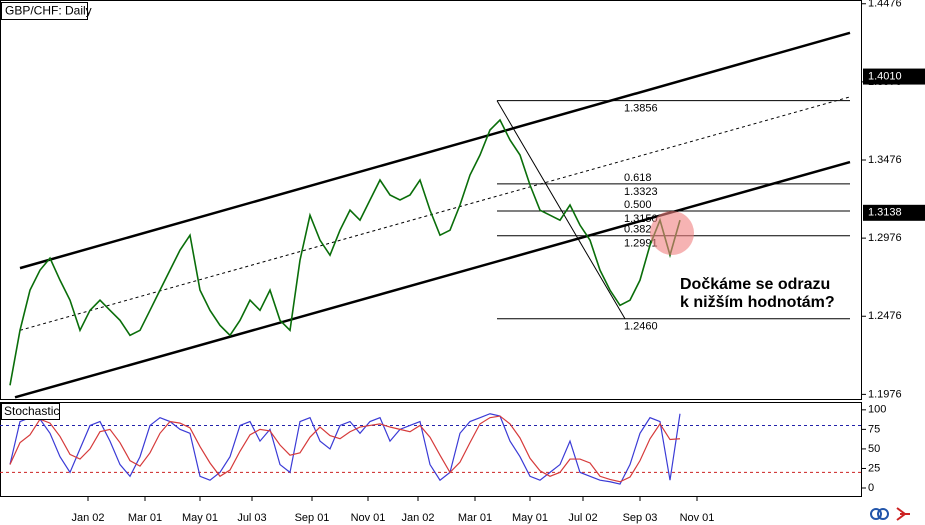  Describe the element at coordinates (582, 518) in the screenshot. I see `x-tick-label: Jul 02` at that location.